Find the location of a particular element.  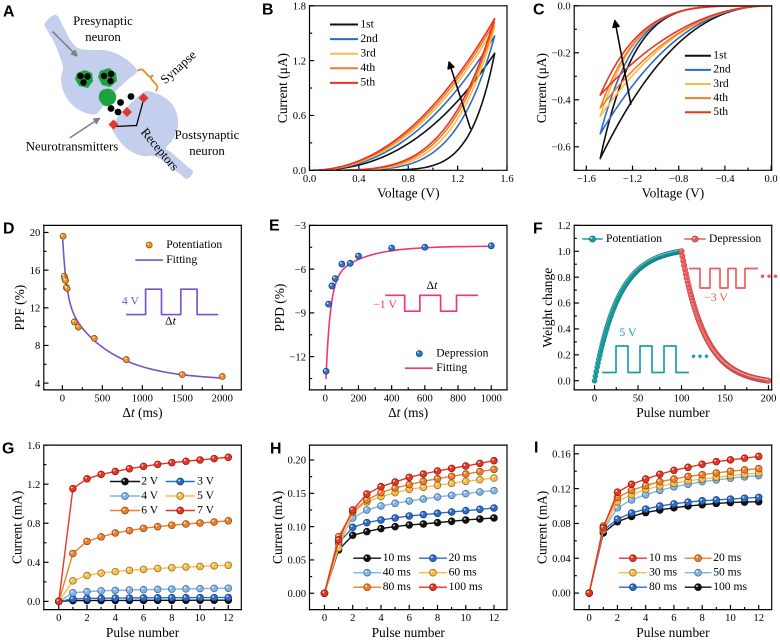

svg-text: I is located at coordinates (536, 448).